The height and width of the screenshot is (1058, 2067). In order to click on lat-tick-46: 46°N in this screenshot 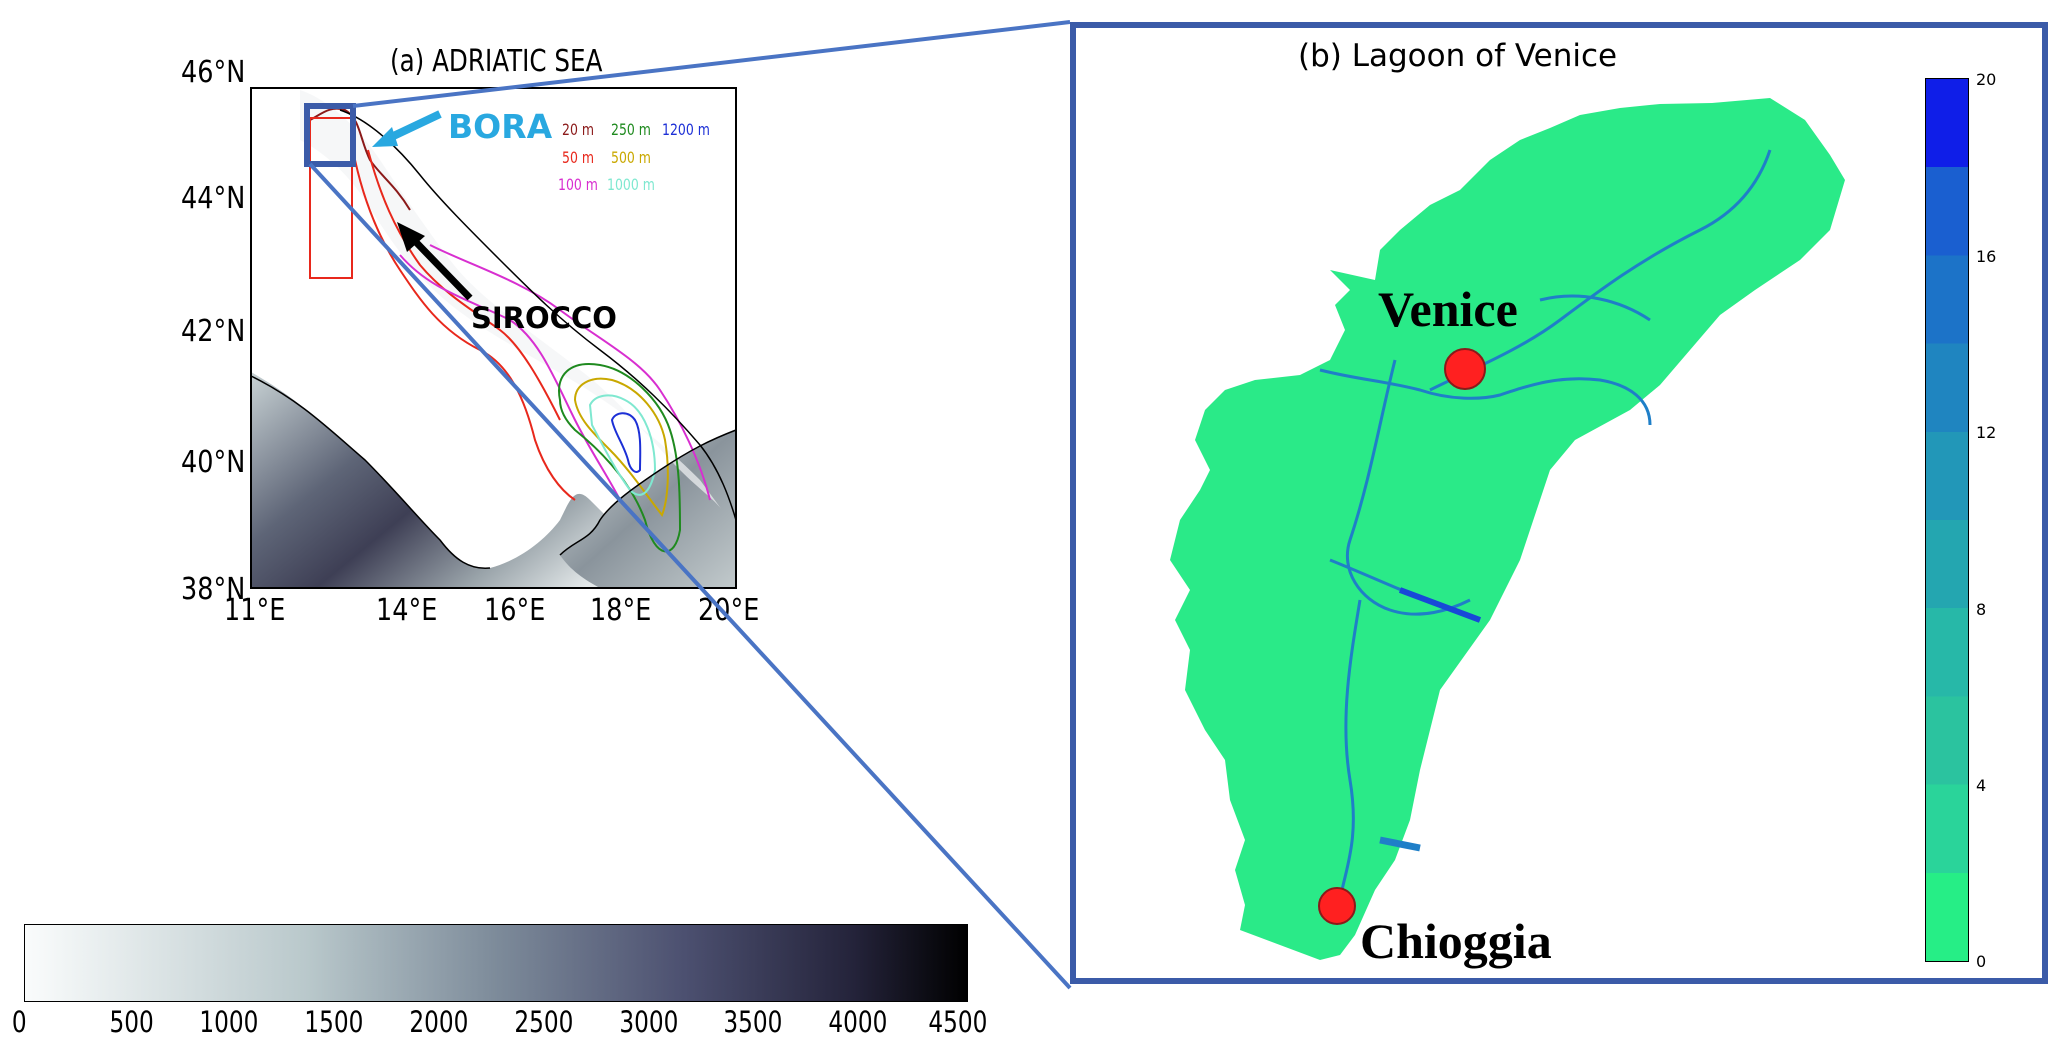, I will do `click(213, 72)`.